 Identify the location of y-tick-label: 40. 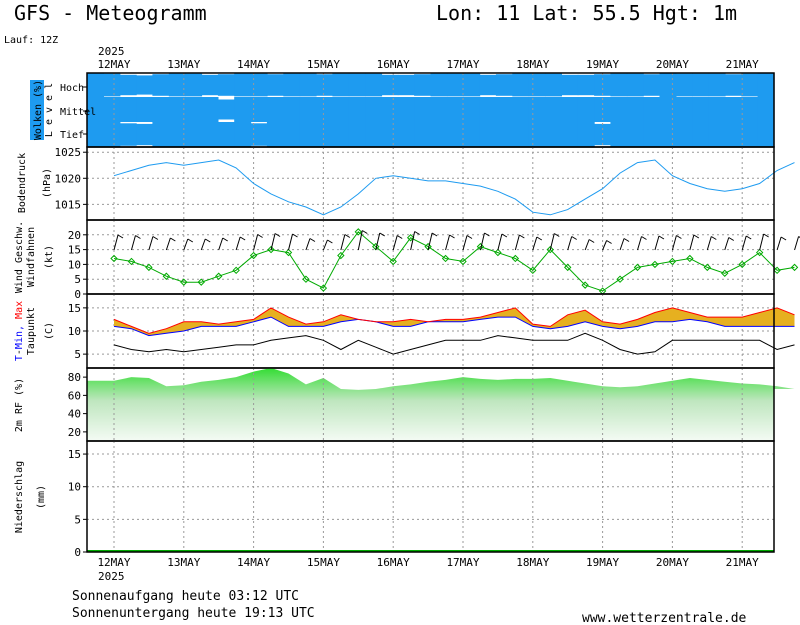
(74, 414).